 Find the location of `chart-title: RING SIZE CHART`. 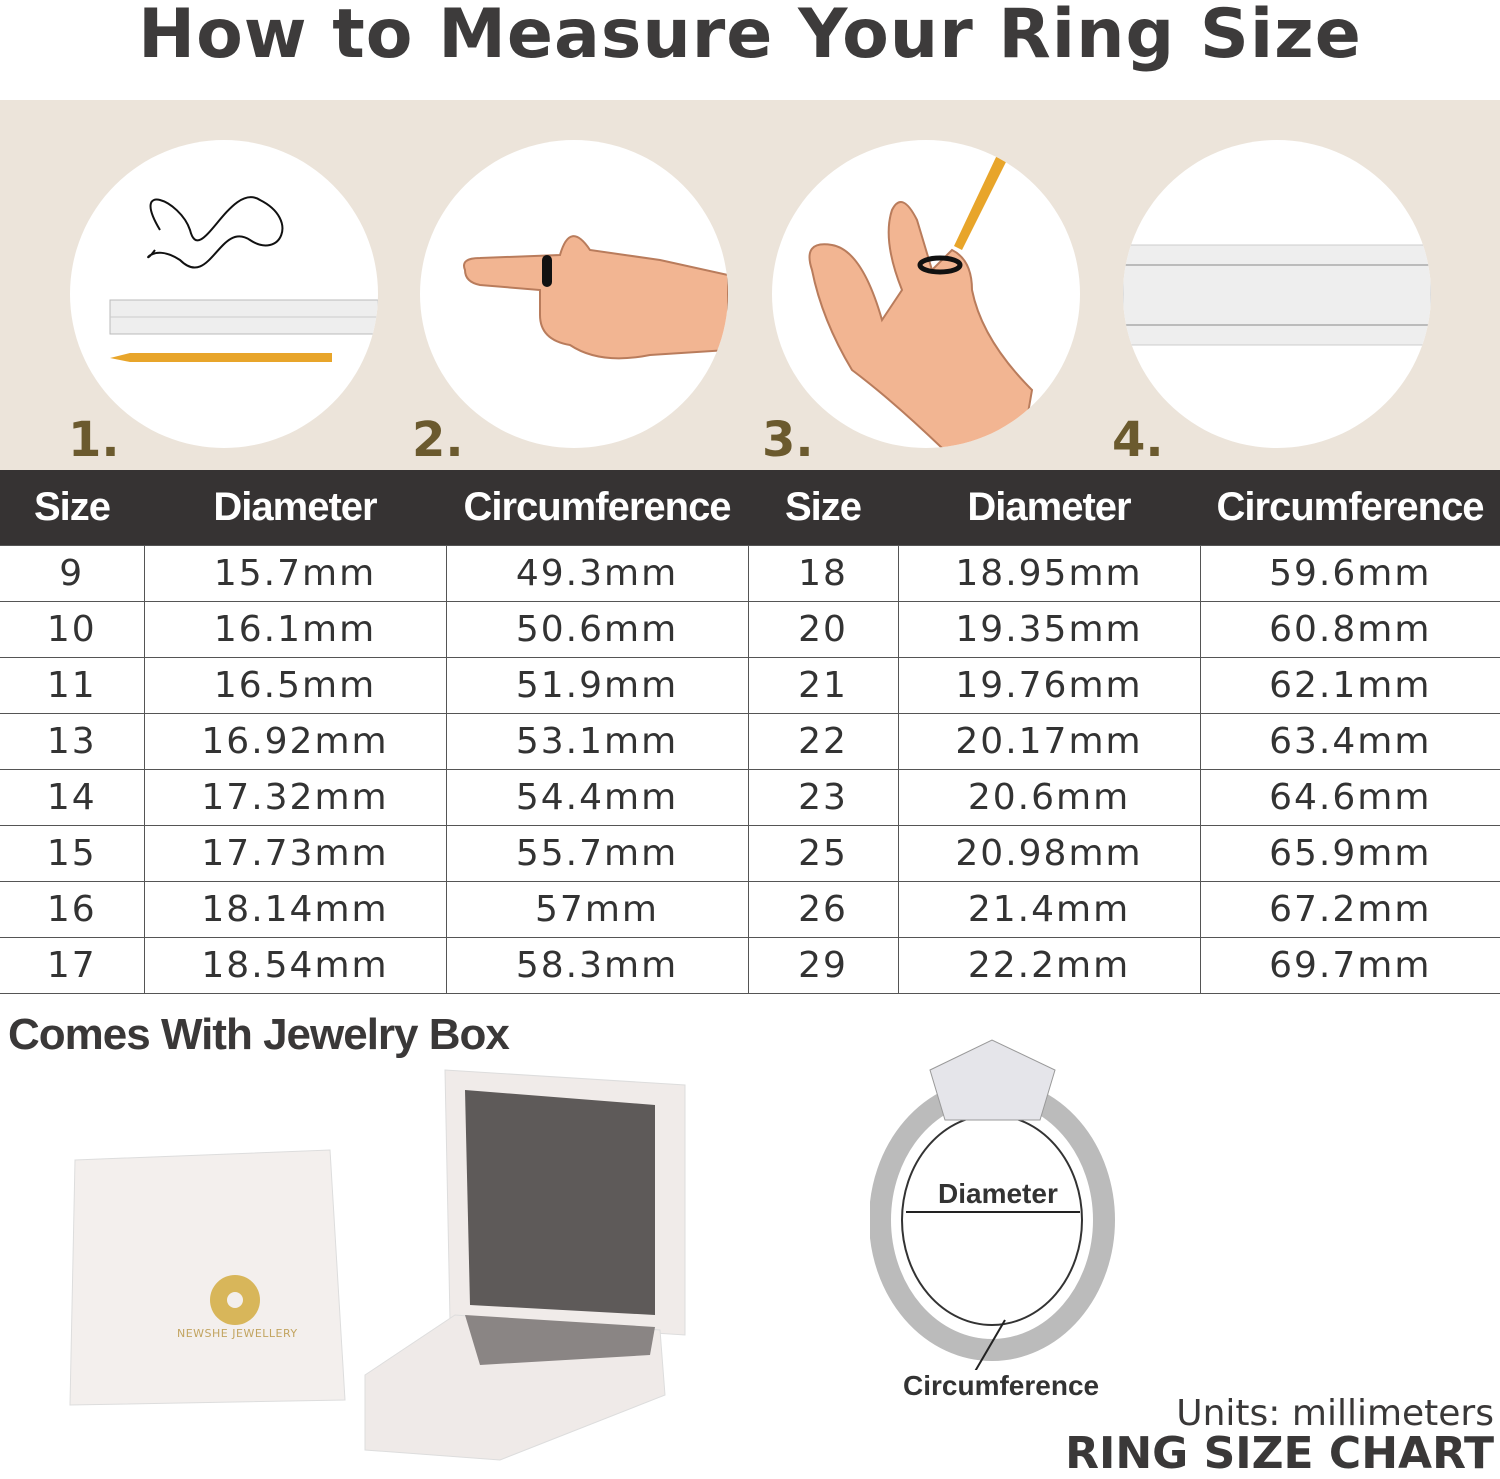

chart-title: RING SIZE CHART is located at coordinates (1279, 1453).